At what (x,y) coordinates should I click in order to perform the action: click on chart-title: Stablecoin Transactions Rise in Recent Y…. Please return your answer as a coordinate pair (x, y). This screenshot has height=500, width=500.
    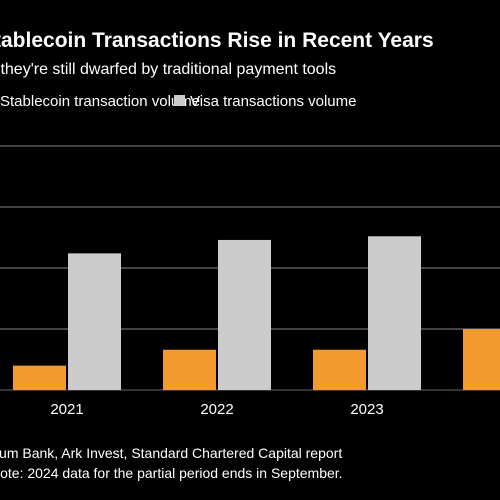
    Looking at the image, I should click on (217, 40).